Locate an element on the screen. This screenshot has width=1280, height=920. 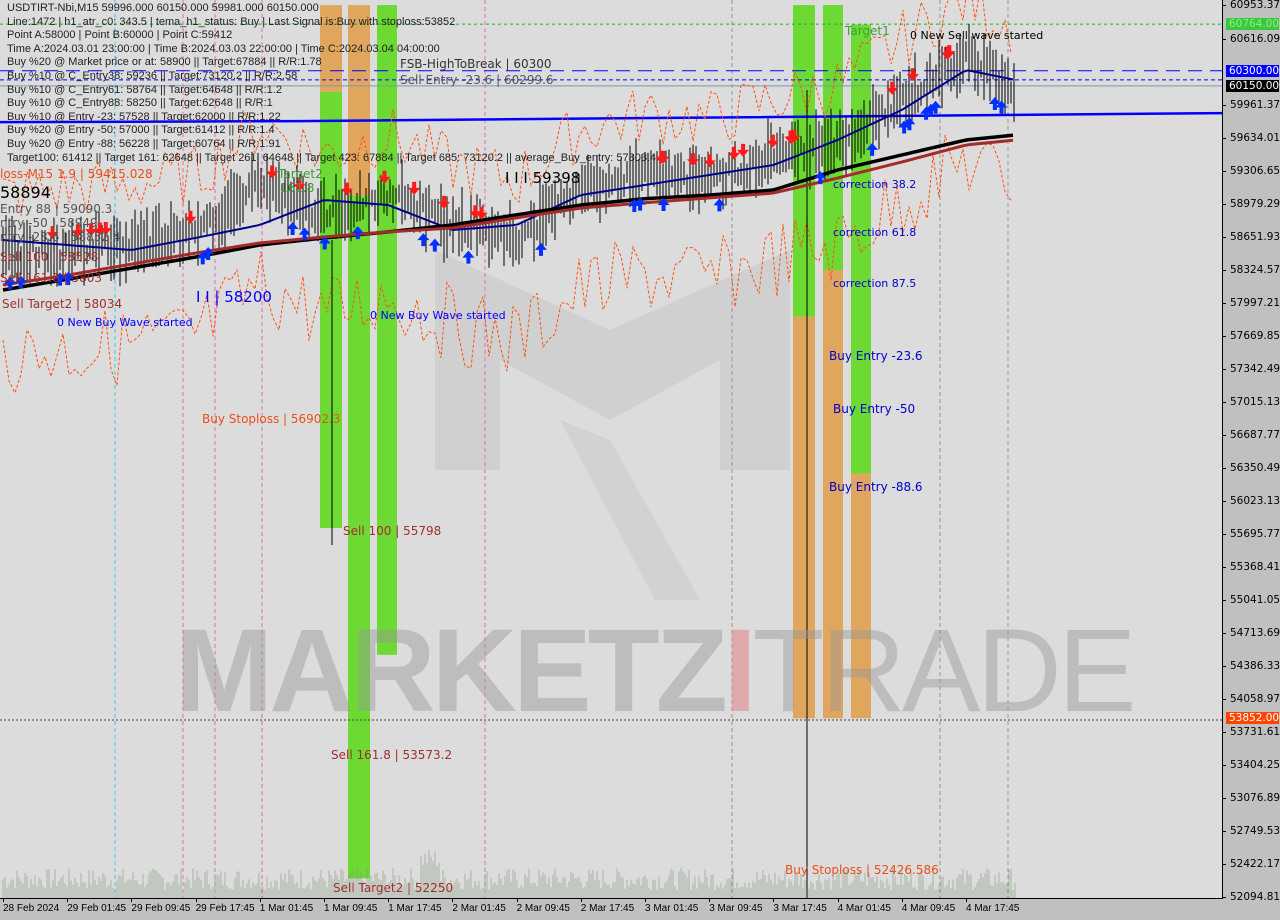
fsb-label: FSB-HighToBreak | 60300 is located at coordinates (476, 64).